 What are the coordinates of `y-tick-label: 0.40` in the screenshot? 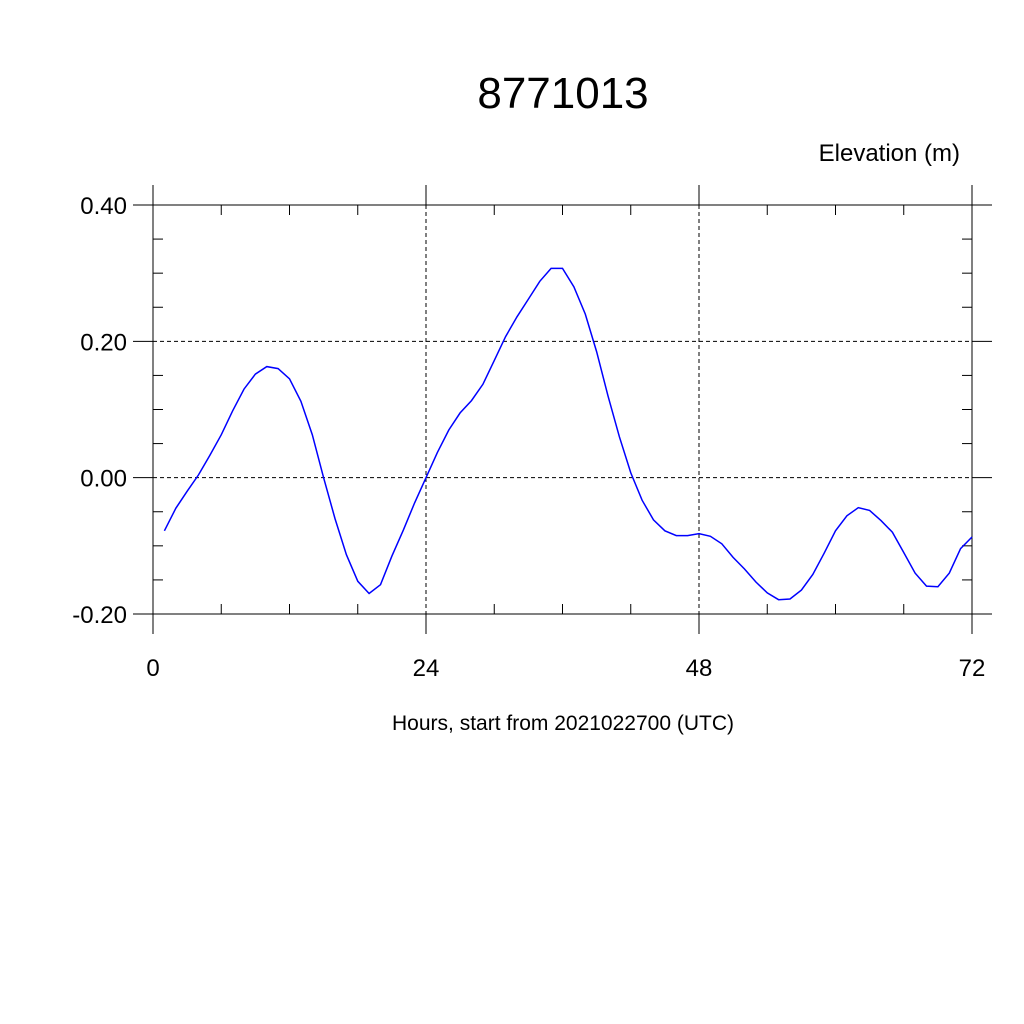 It's located at (103, 206).